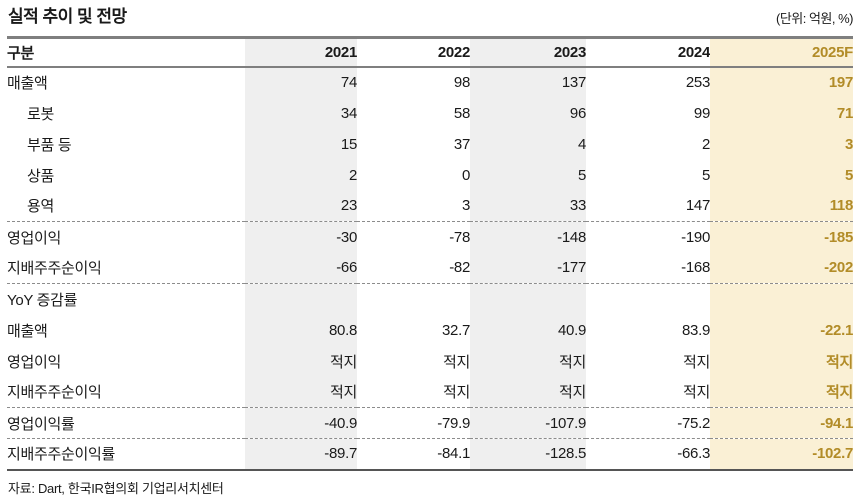  Describe the element at coordinates (461, 144) in the screenshot. I see `value-cell-2022: 37` at that location.